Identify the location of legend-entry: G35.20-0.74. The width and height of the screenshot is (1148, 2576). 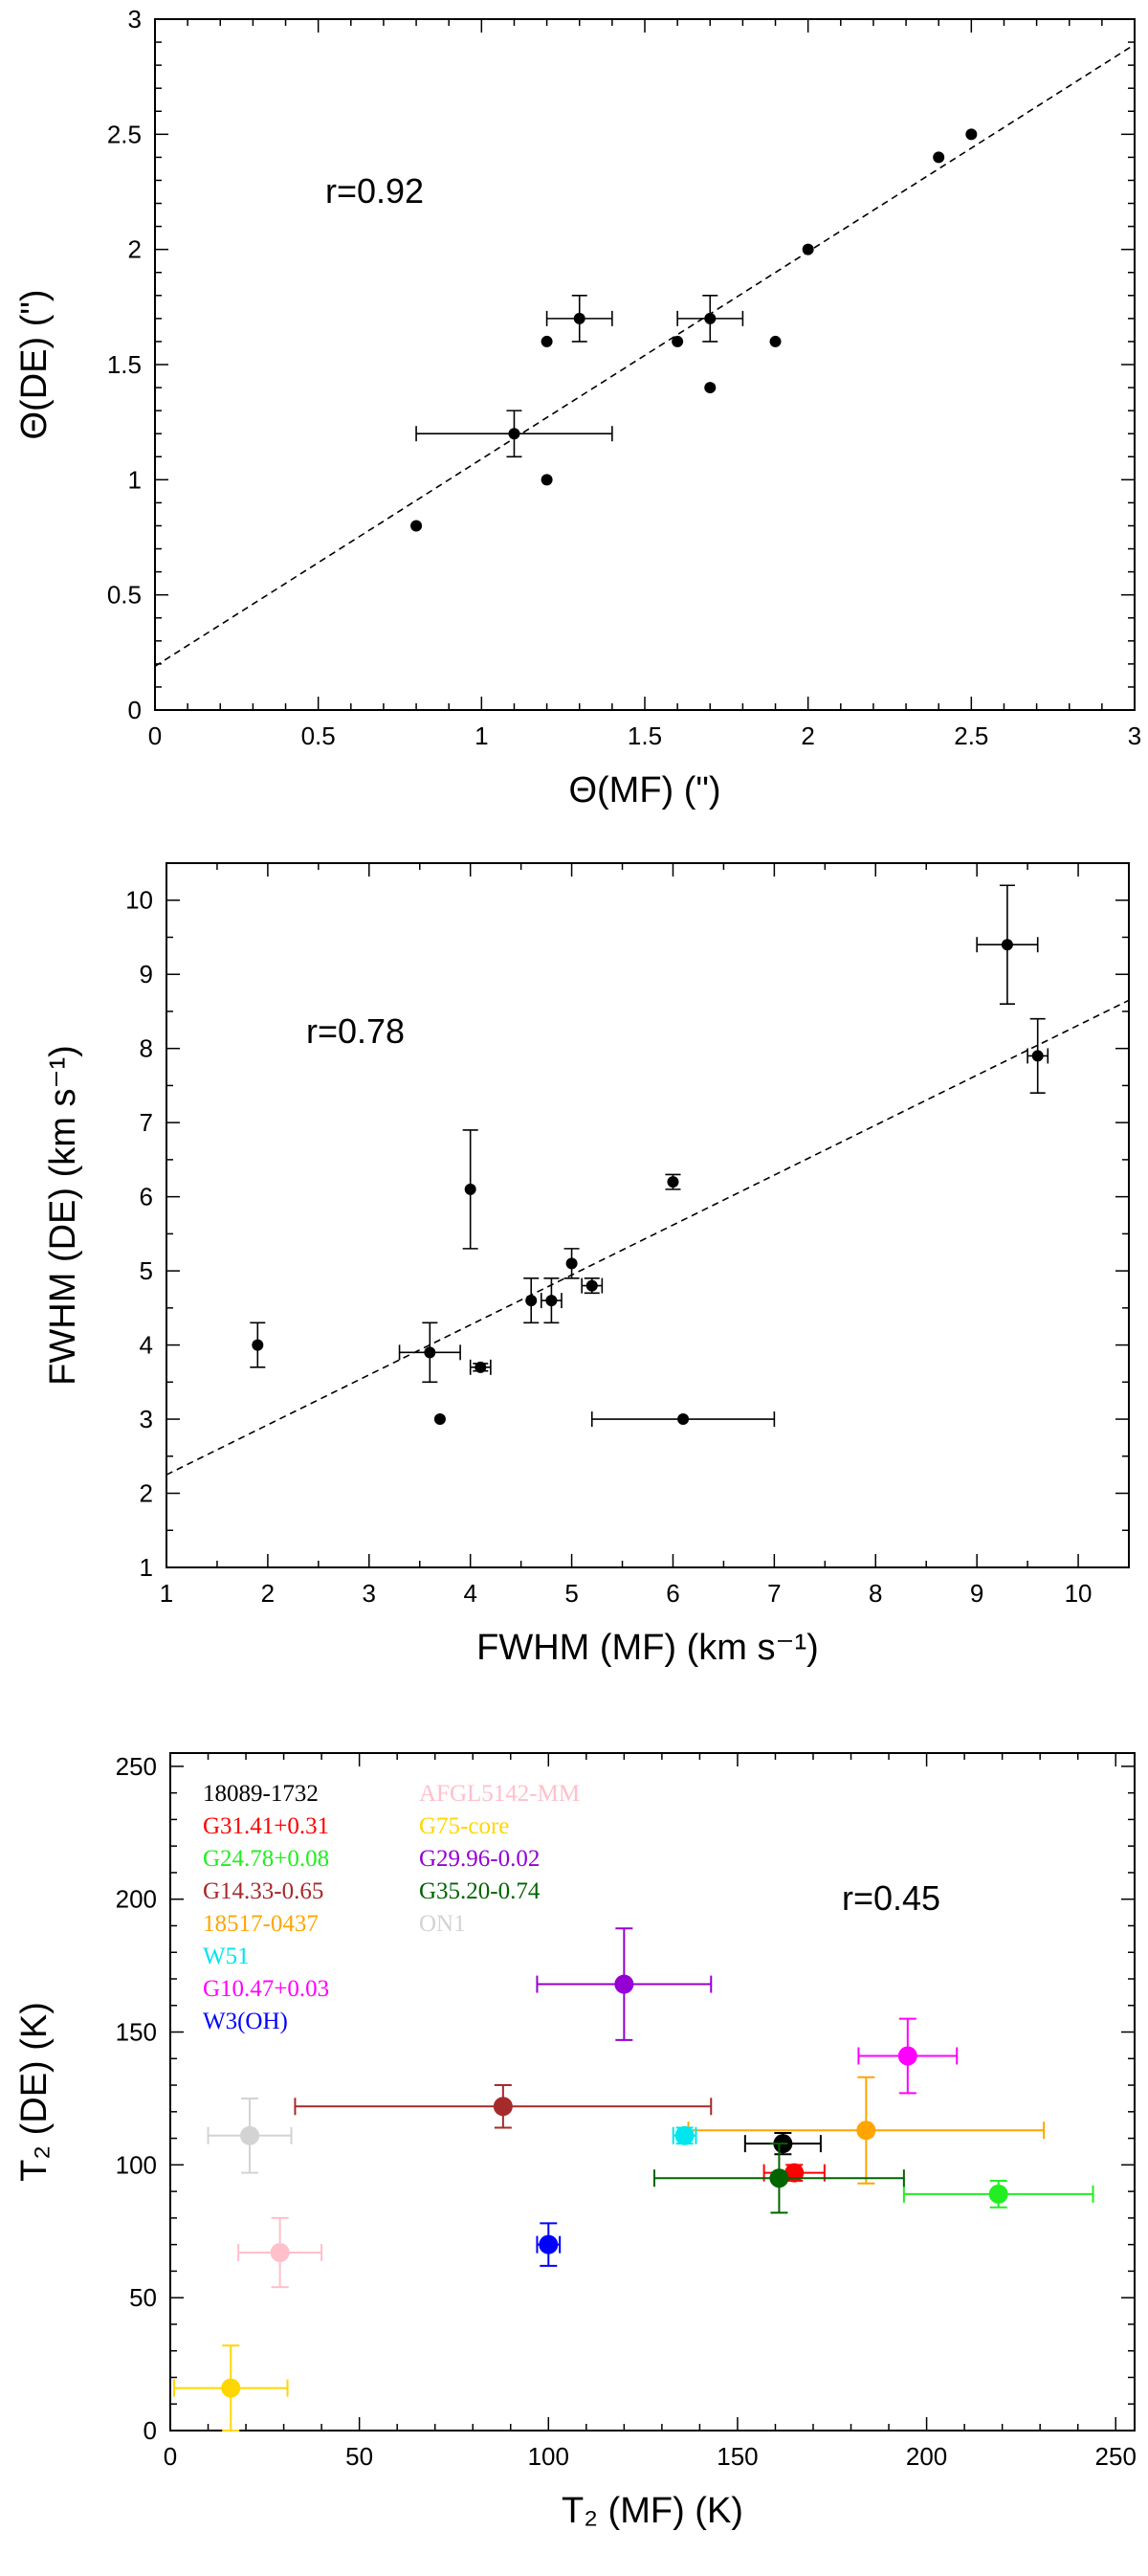
(480, 1891).